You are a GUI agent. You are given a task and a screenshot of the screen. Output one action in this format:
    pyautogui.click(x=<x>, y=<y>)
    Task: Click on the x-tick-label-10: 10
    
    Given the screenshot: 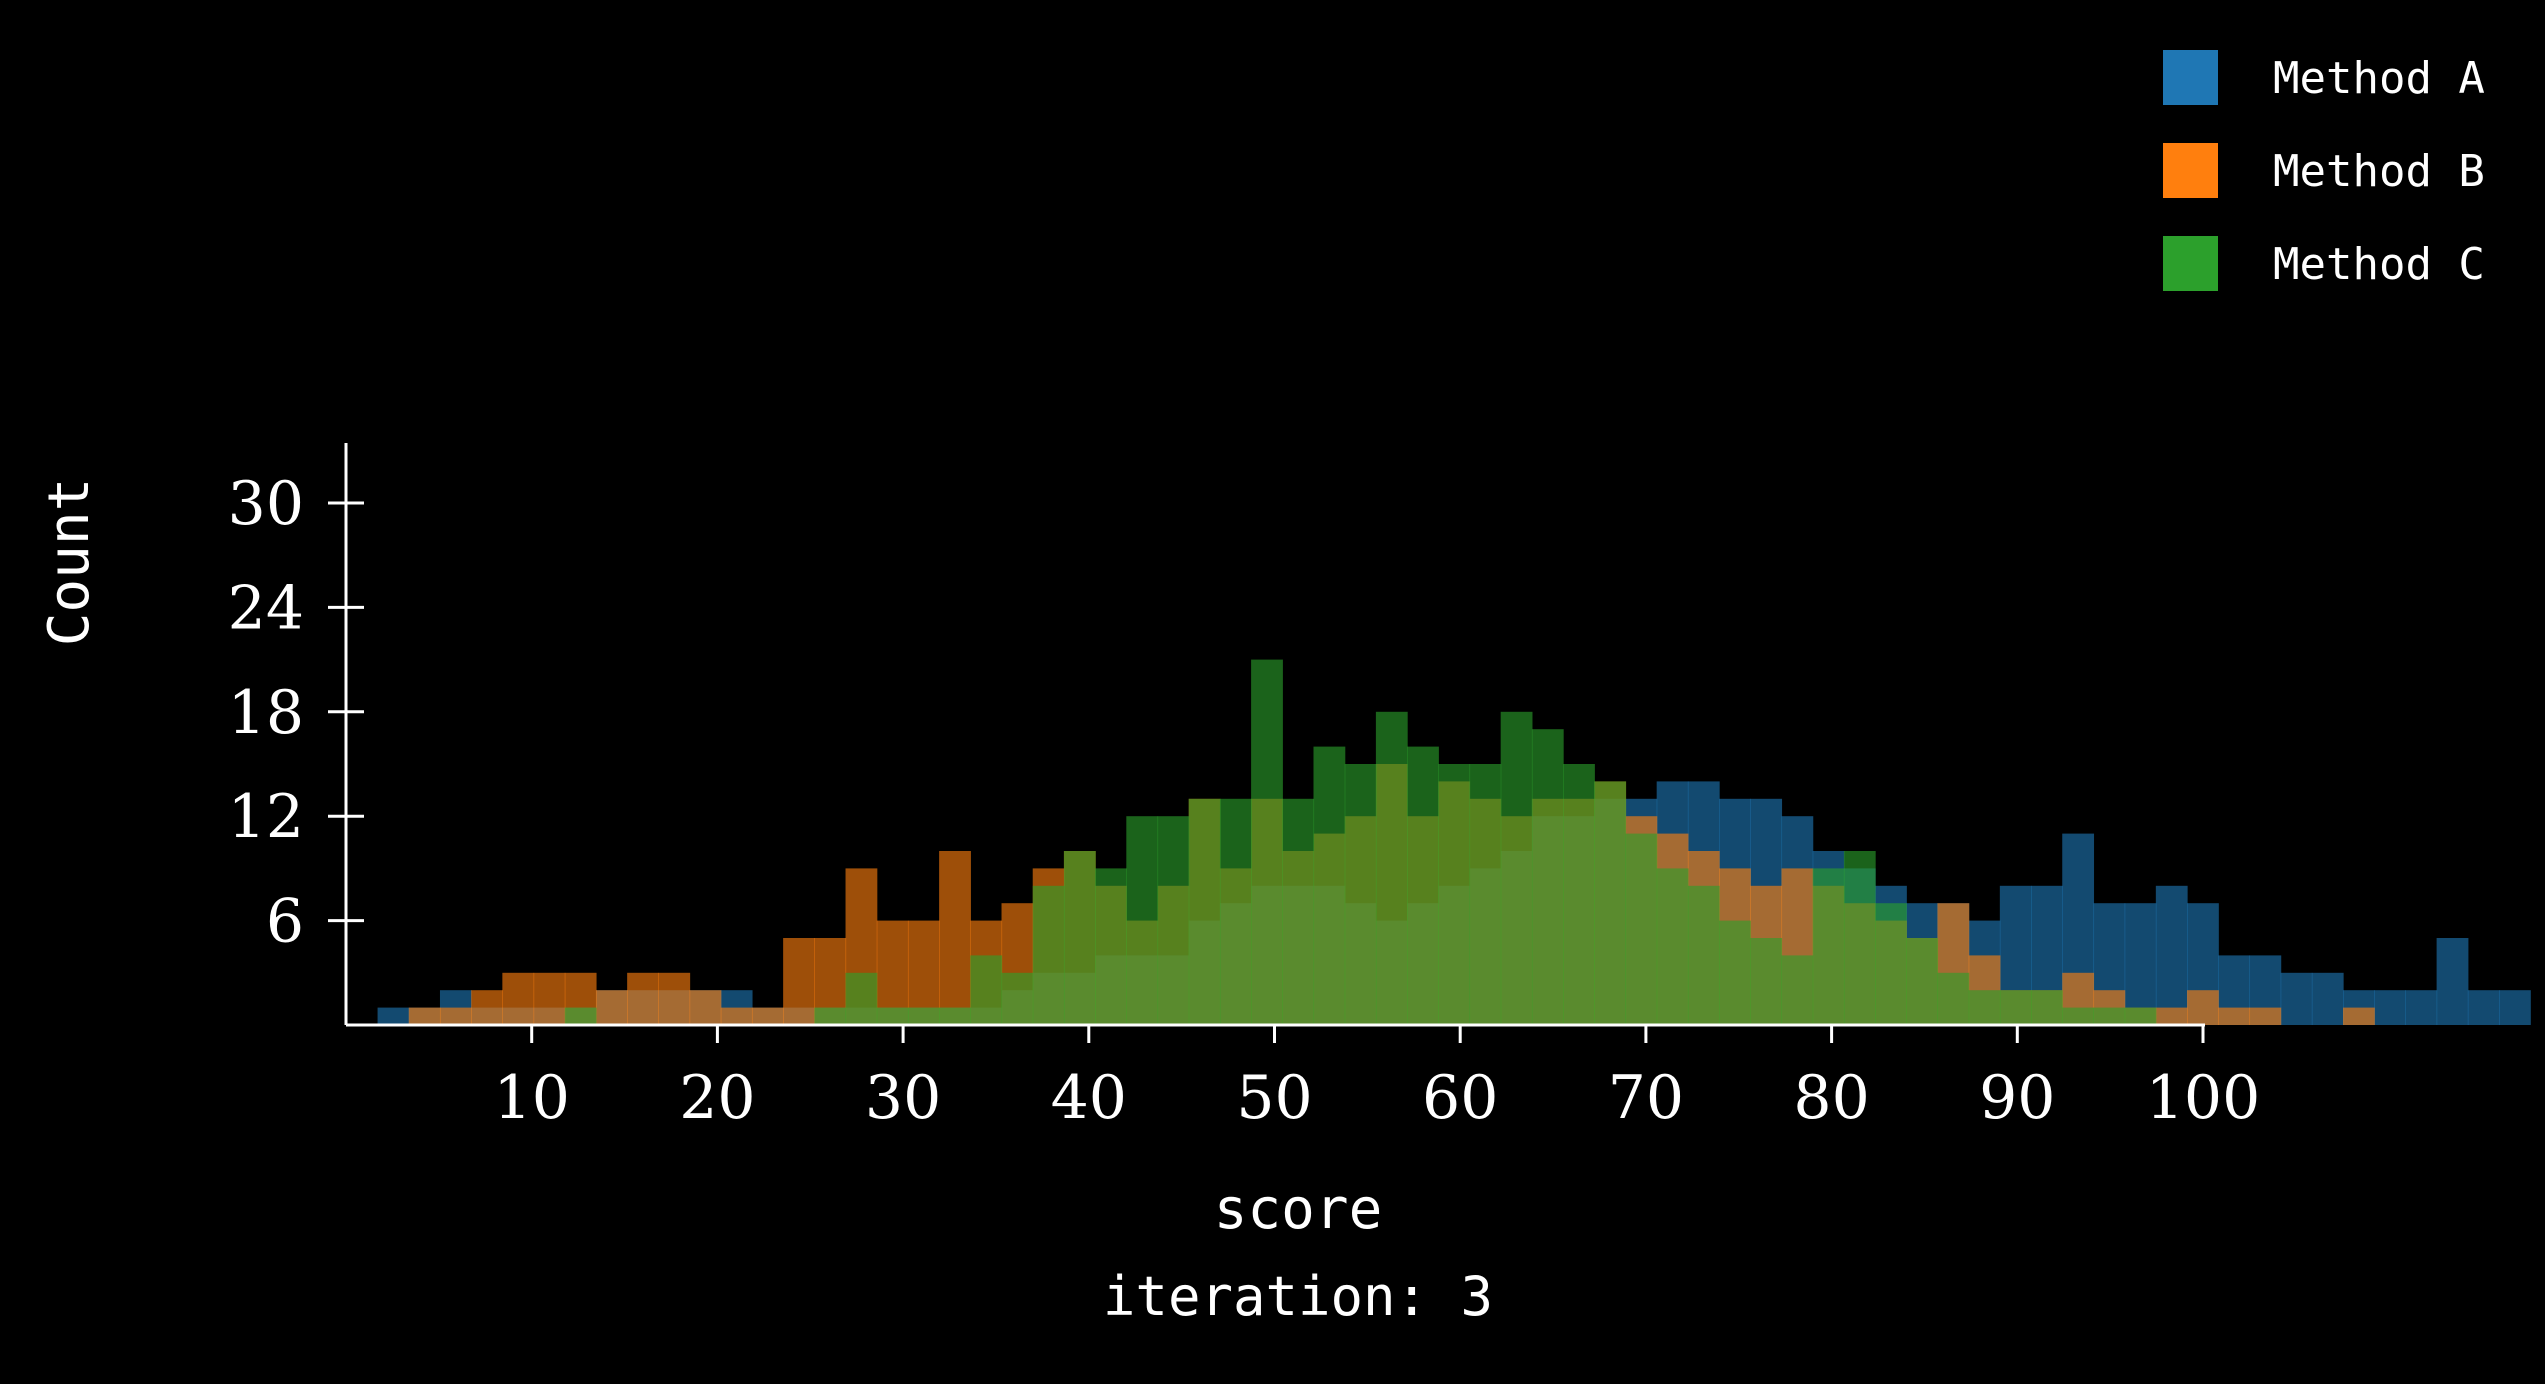 What is the action you would take?
    pyautogui.click(x=532, y=1098)
    